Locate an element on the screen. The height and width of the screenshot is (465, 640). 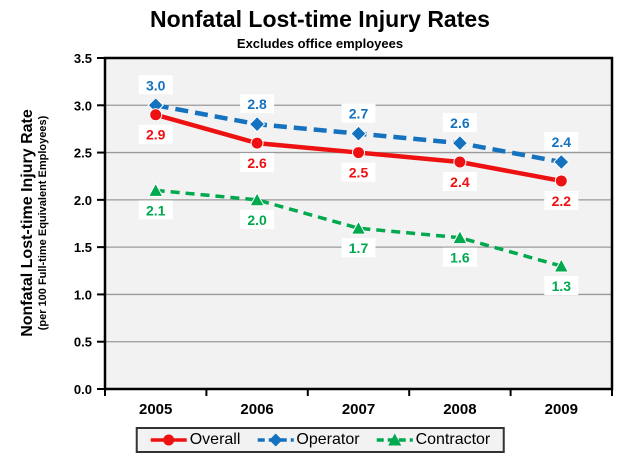
data-label-box-operator-2008 is located at coordinates (459, 123).